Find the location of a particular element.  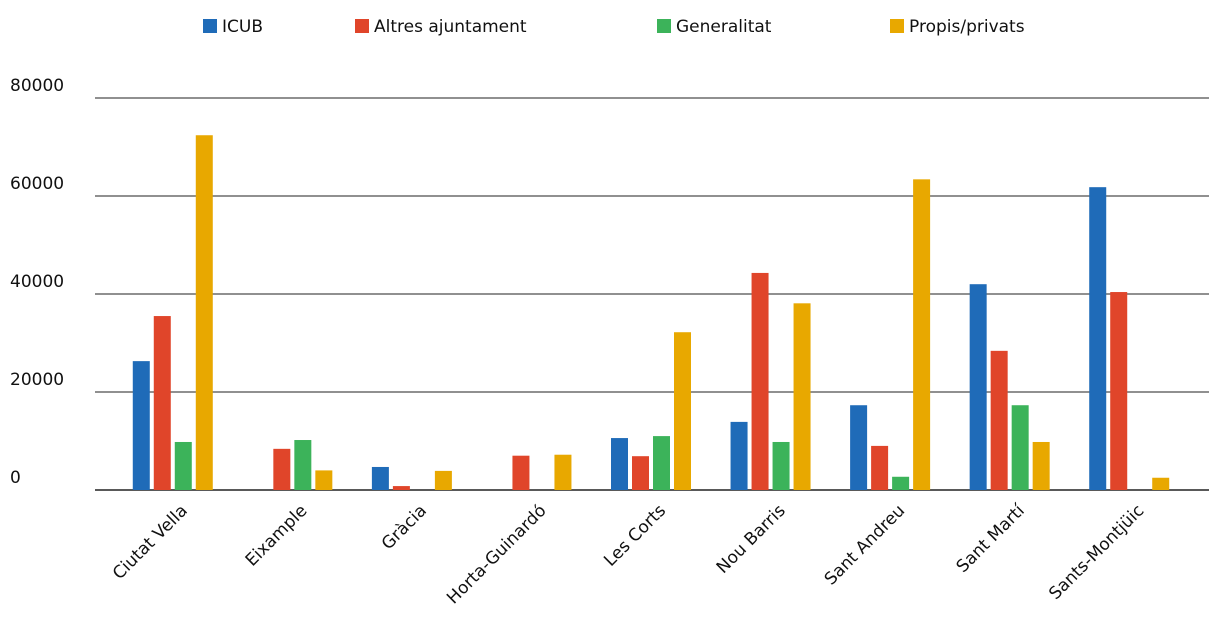

y-tick-label: 40000 is located at coordinates (37, 282).